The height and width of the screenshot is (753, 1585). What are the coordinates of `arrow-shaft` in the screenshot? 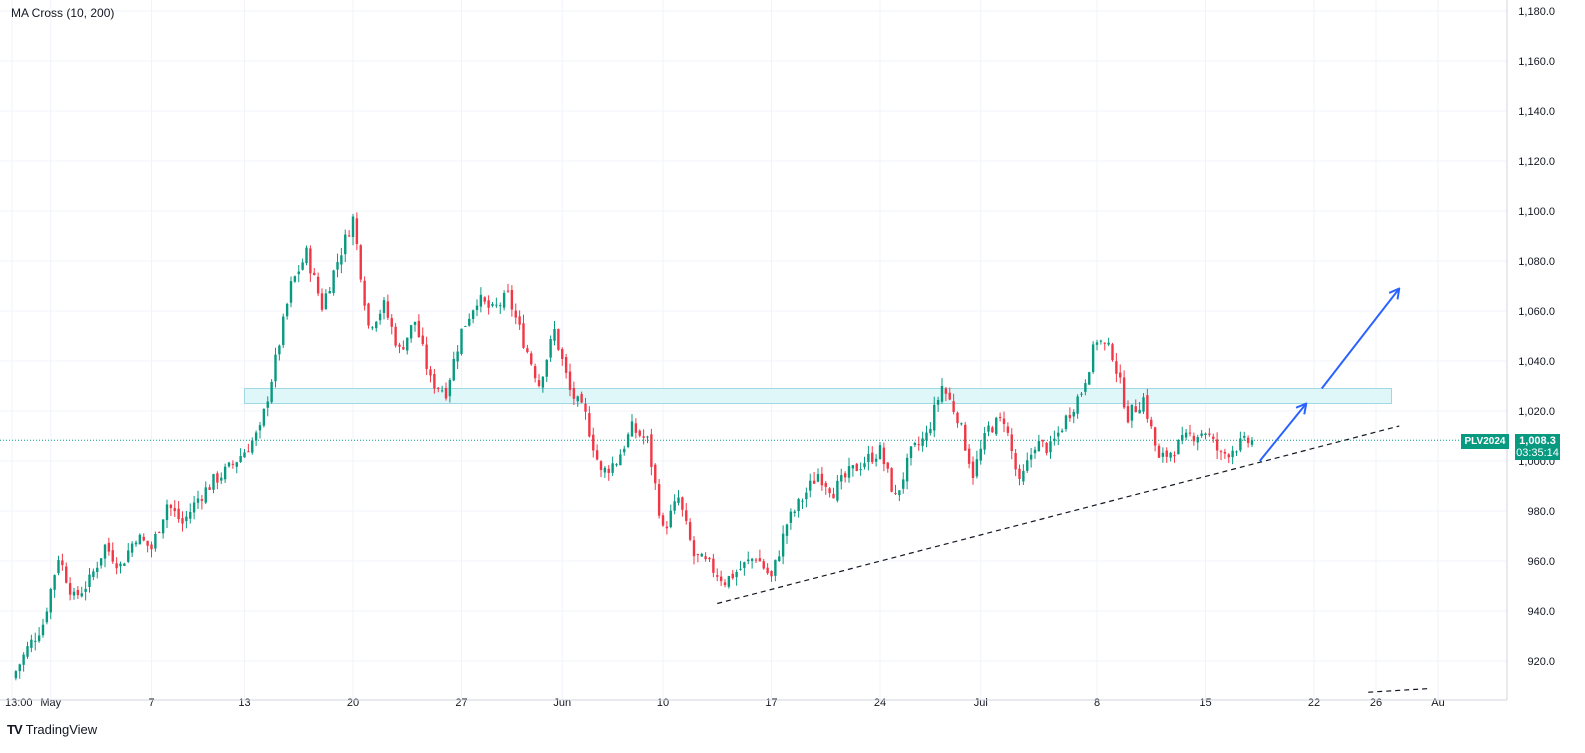 It's located at (1360, 338).